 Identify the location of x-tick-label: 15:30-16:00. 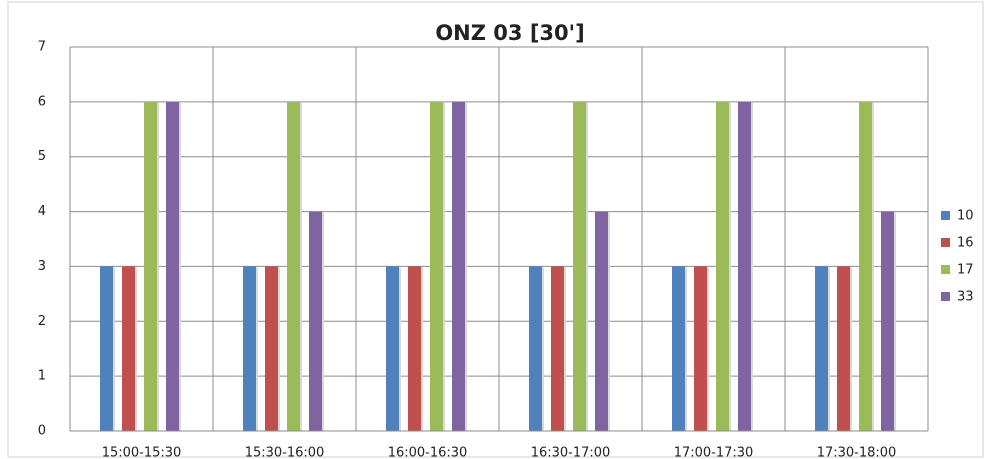
(285, 452).